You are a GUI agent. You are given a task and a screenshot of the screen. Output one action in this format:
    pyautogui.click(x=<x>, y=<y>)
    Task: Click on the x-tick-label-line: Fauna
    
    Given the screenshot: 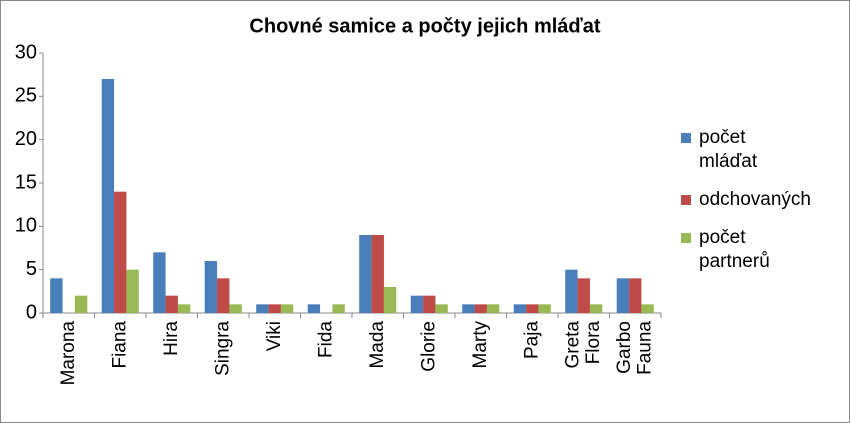 What is the action you would take?
    pyautogui.click(x=645, y=348)
    